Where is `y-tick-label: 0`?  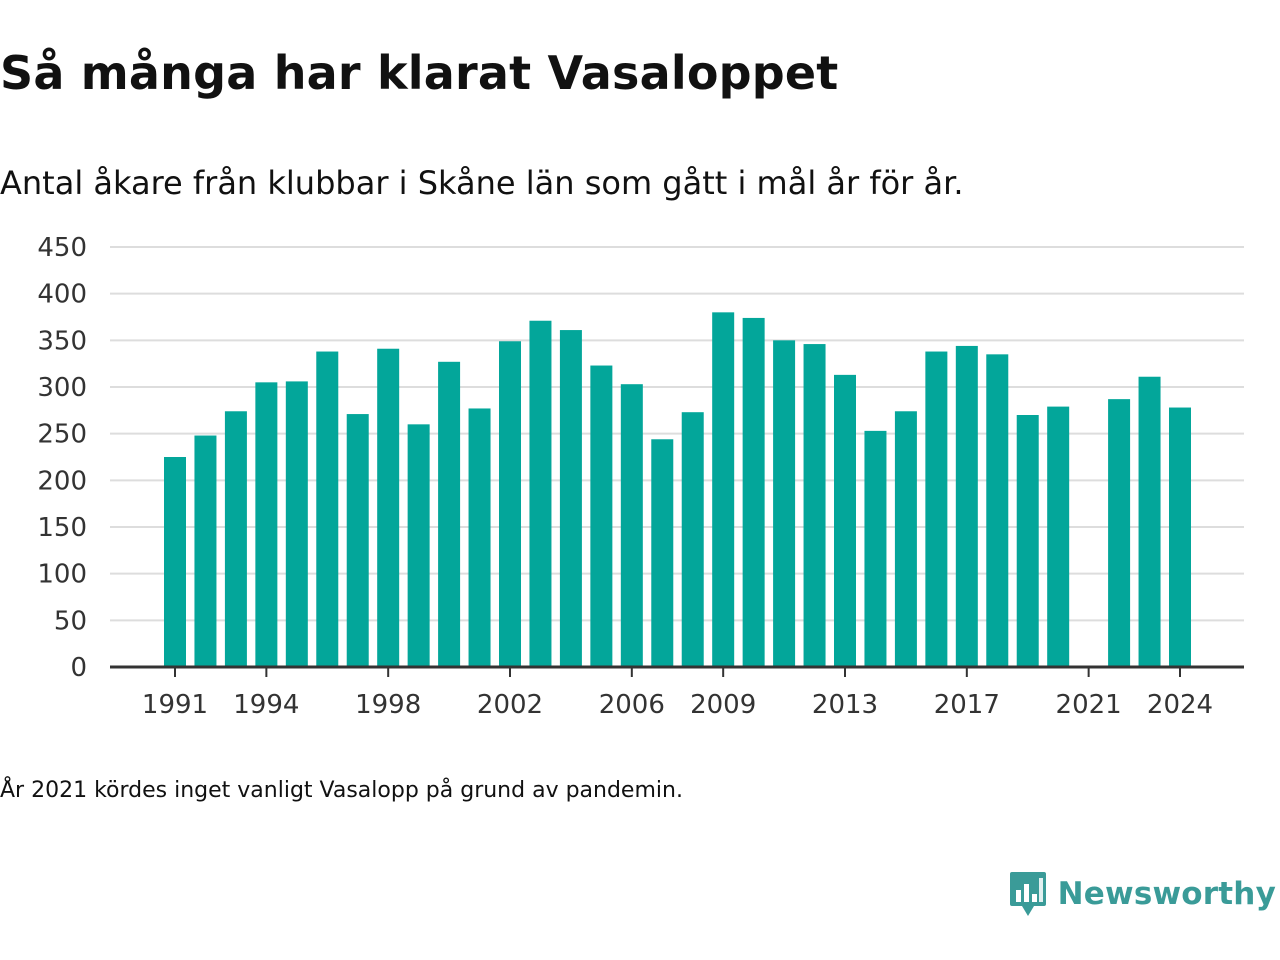 y-tick-label: 0 is located at coordinates (78, 668).